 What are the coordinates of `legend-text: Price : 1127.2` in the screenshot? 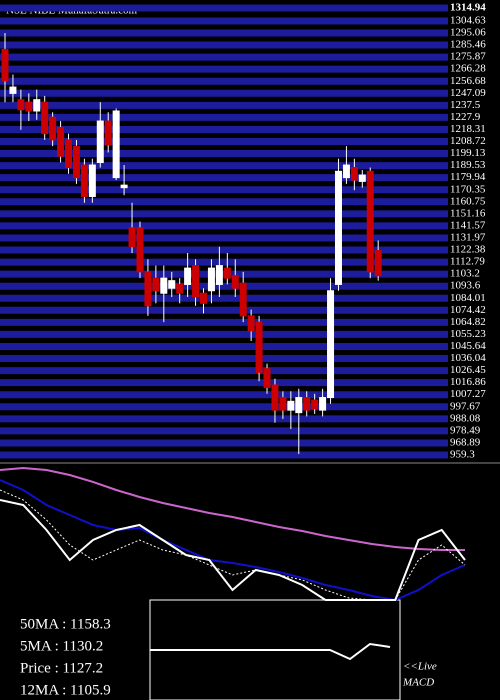 It's located at (61, 668).